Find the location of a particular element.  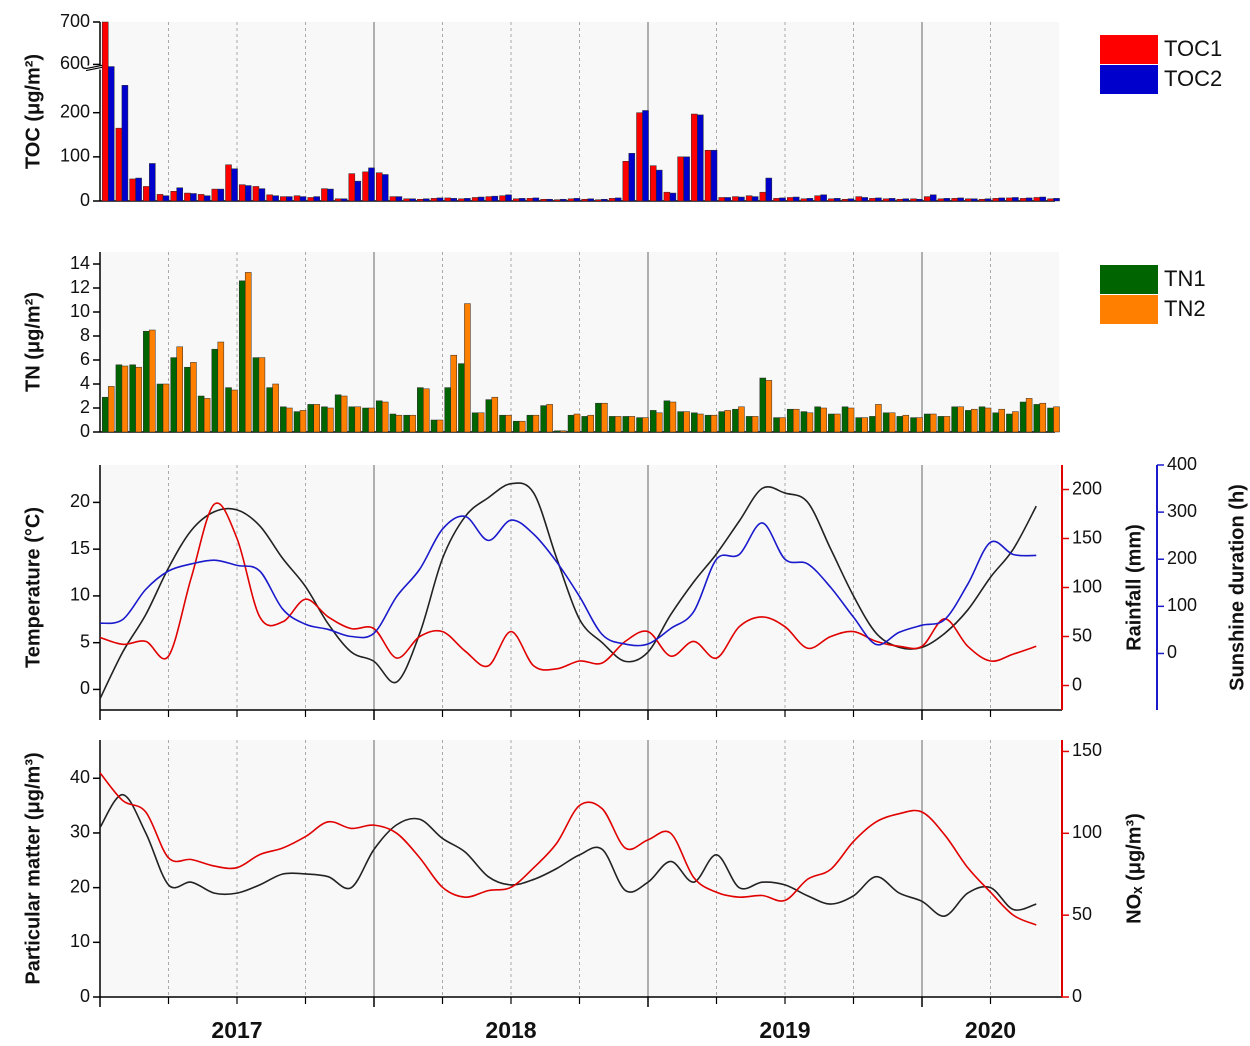

y-tick-label: 8 is located at coordinates (85, 335).